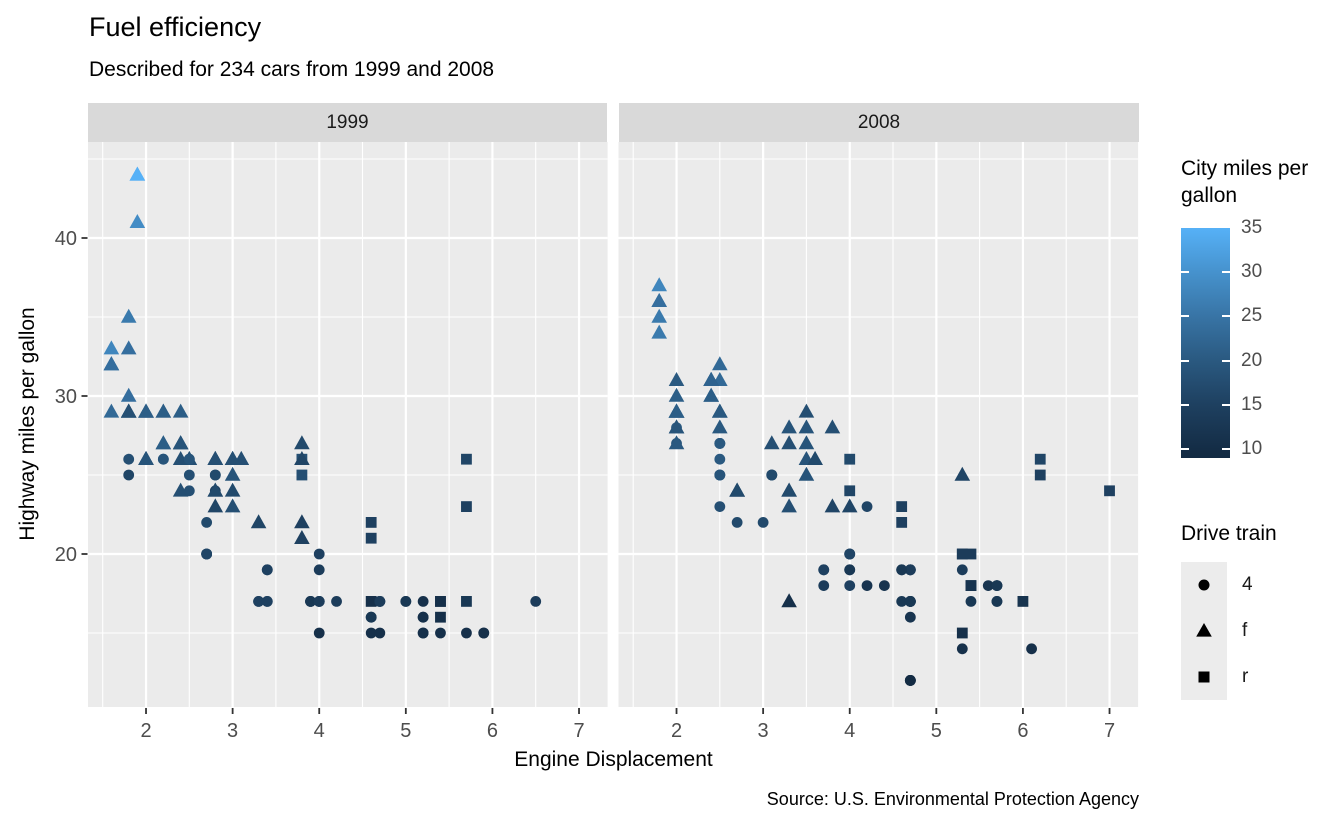  I want to click on x-axis-title: Engine Displacement, so click(613, 759).